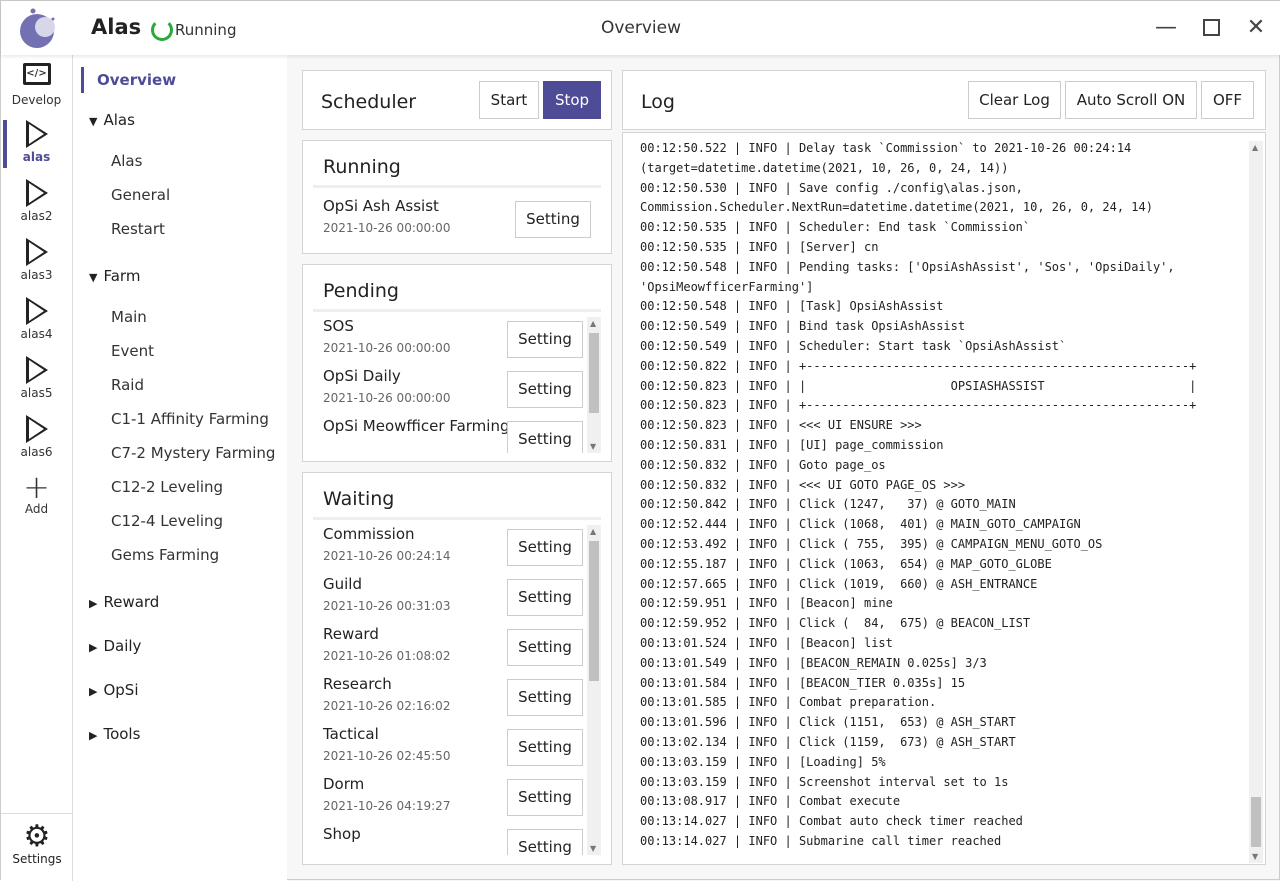  Describe the element at coordinates (36, 334) in the screenshot. I see `sidebar-item-label: alas4` at that location.